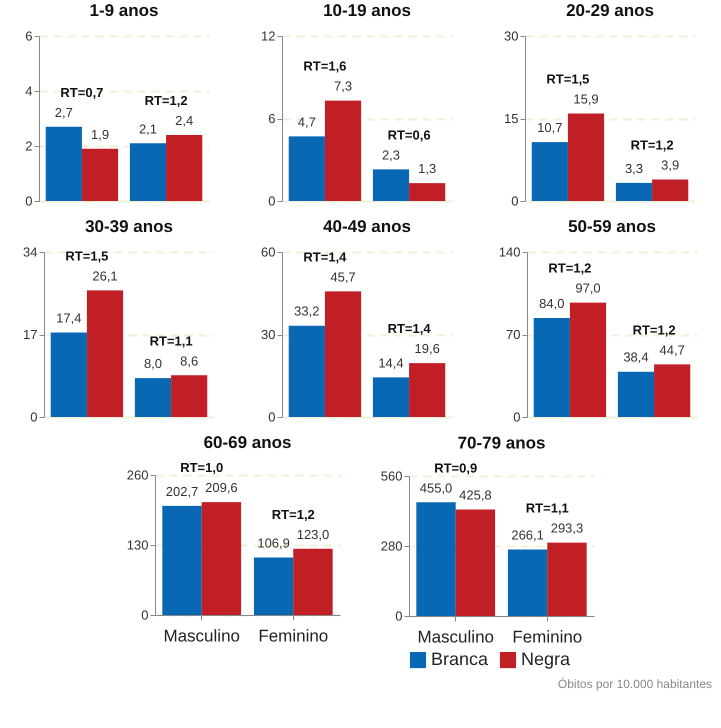 Image resolution: width=721 pixels, height=728 pixels. What do you see at coordinates (137, 475) in the screenshot?
I see `y-tick-label: 260` at bounding box center [137, 475].